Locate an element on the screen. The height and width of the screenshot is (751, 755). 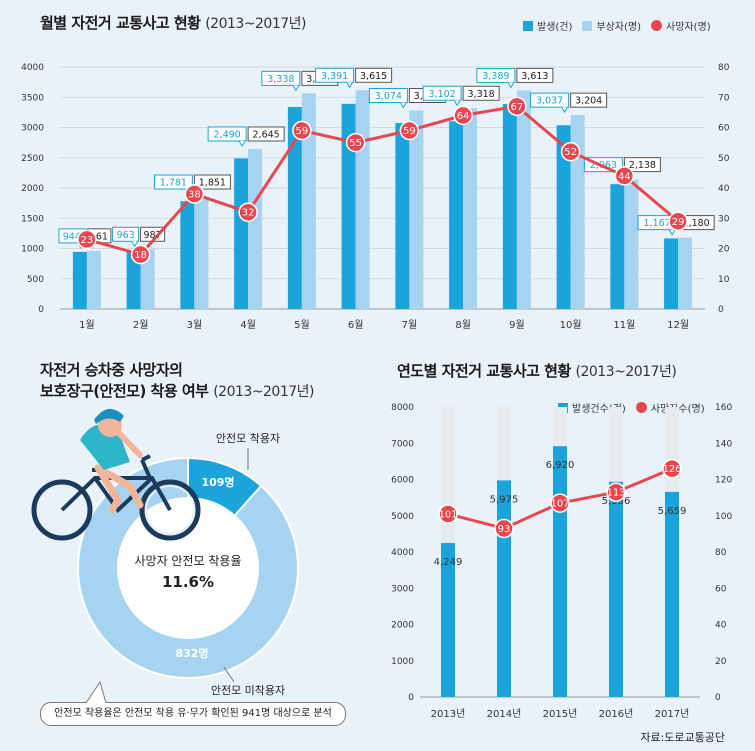
monthly-death-label: 52 is located at coordinates (570, 152).